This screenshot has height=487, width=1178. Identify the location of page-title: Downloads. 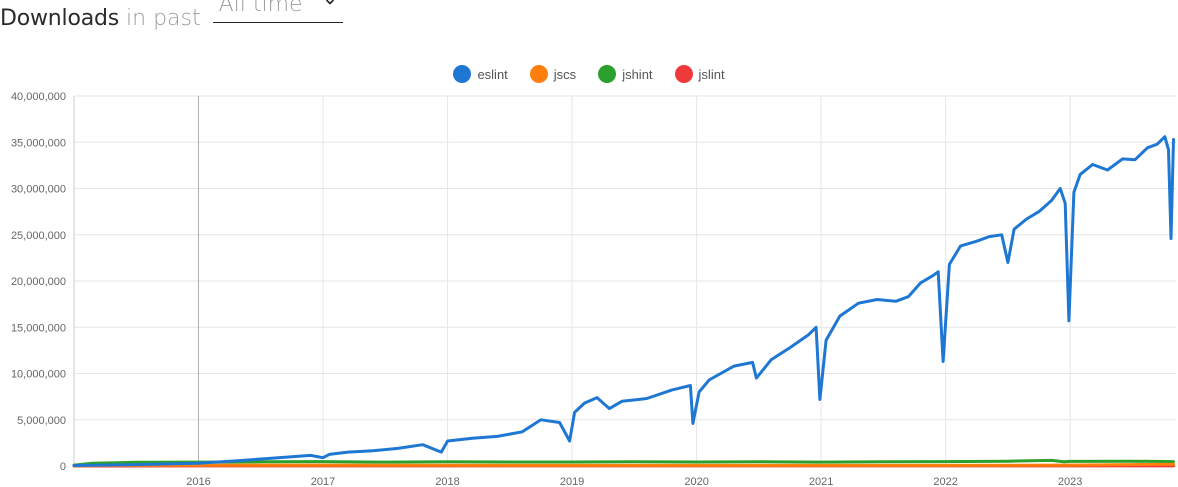
(60, 18).